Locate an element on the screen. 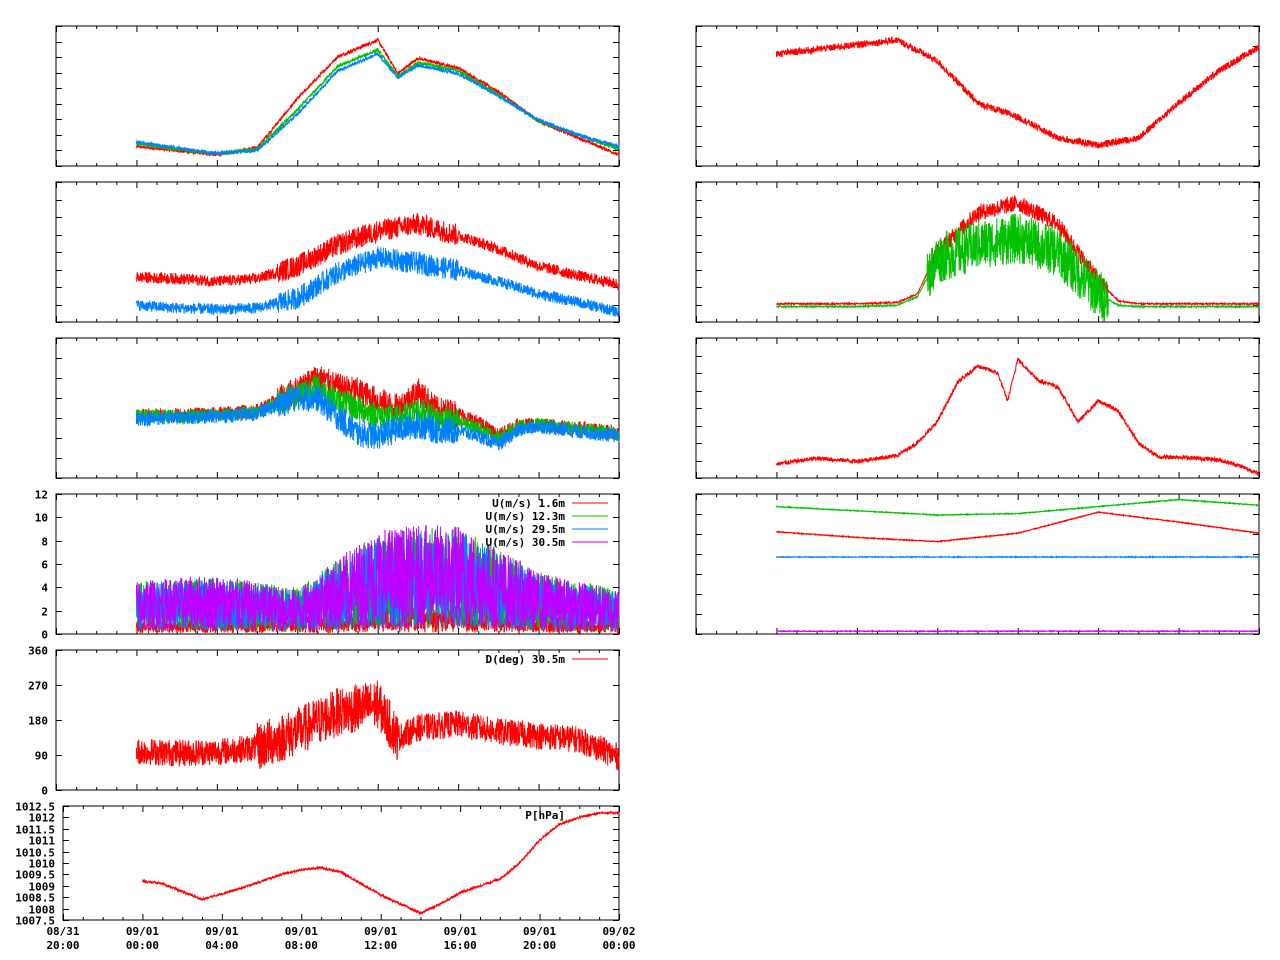 The image size is (1280, 960). panel-right_radiation is located at coordinates (977, 252).